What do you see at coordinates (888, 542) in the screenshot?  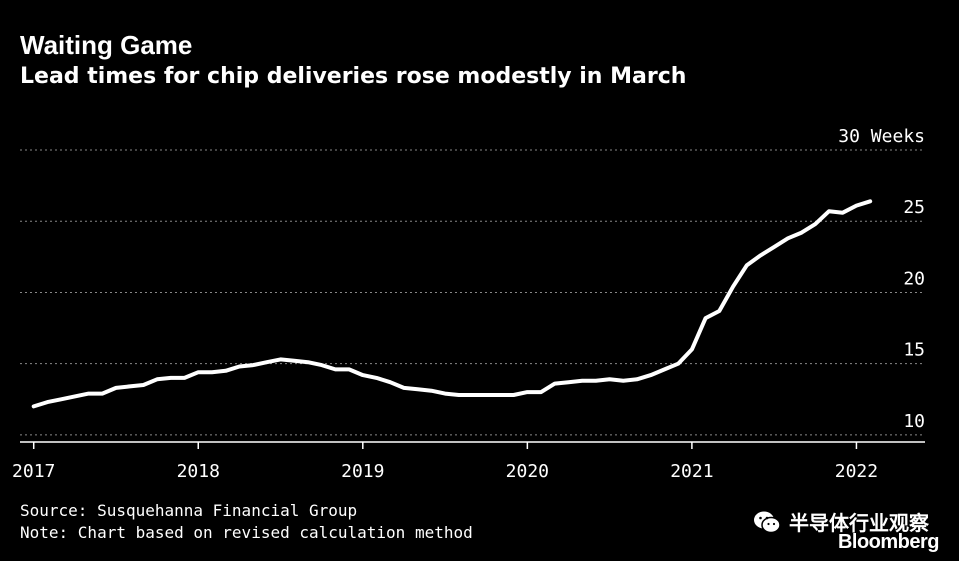 I see `brand-logo: Bloomberg` at bounding box center [888, 542].